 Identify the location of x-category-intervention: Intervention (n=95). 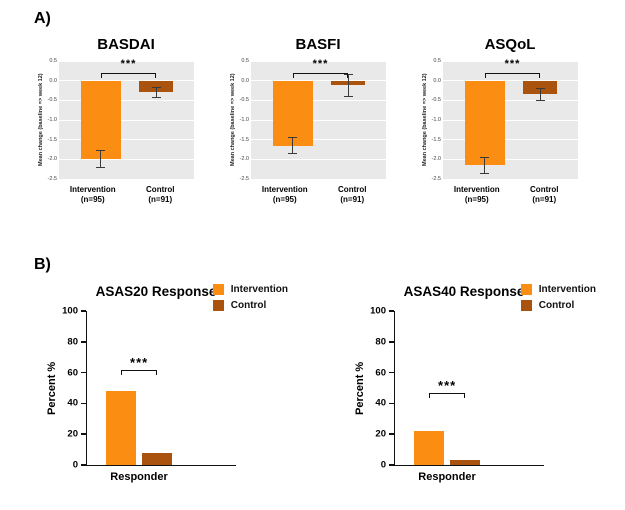
(477, 195).